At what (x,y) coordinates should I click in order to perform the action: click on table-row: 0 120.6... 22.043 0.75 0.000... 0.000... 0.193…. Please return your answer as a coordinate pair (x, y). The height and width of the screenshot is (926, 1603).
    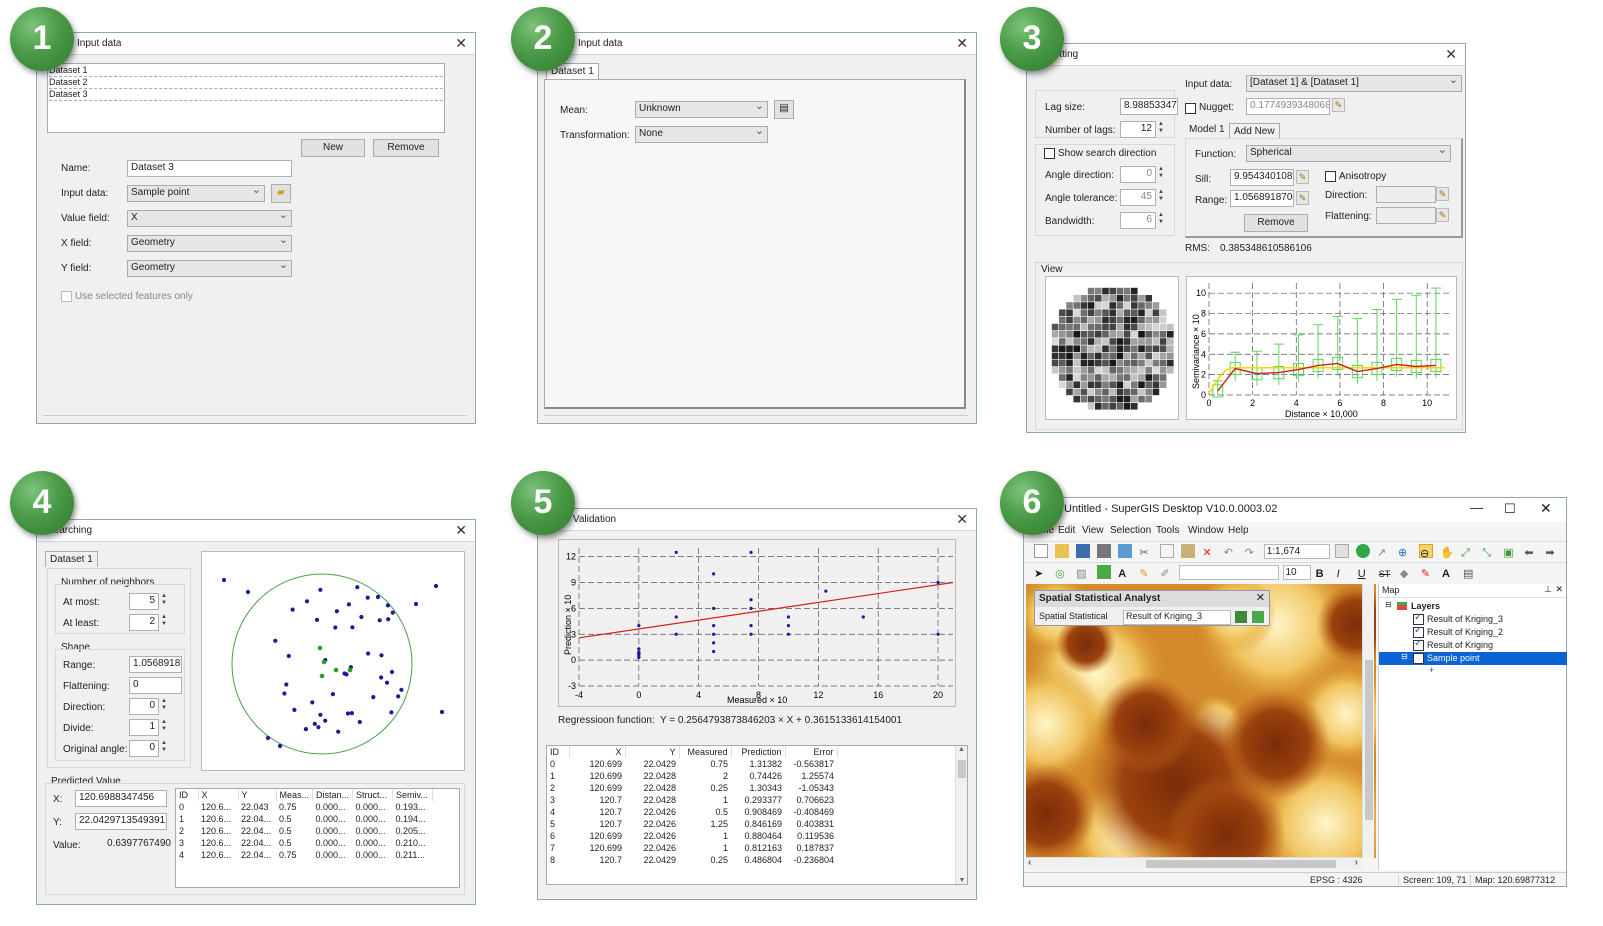
    Looking at the image, I should click on (304, 807).